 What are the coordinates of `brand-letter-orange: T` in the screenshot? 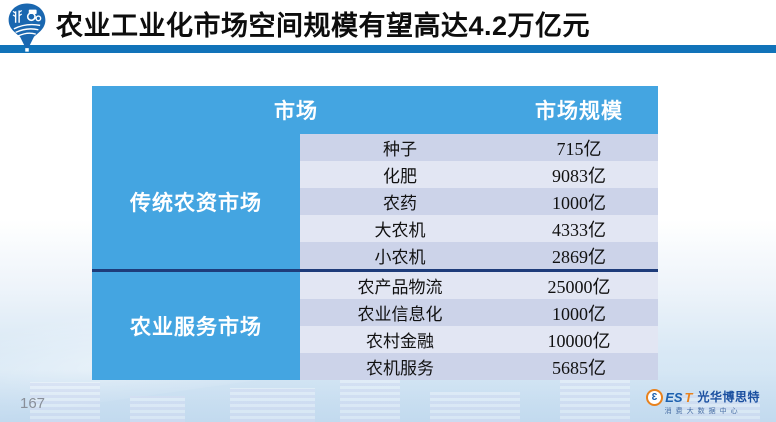 It's located at (688, 397).